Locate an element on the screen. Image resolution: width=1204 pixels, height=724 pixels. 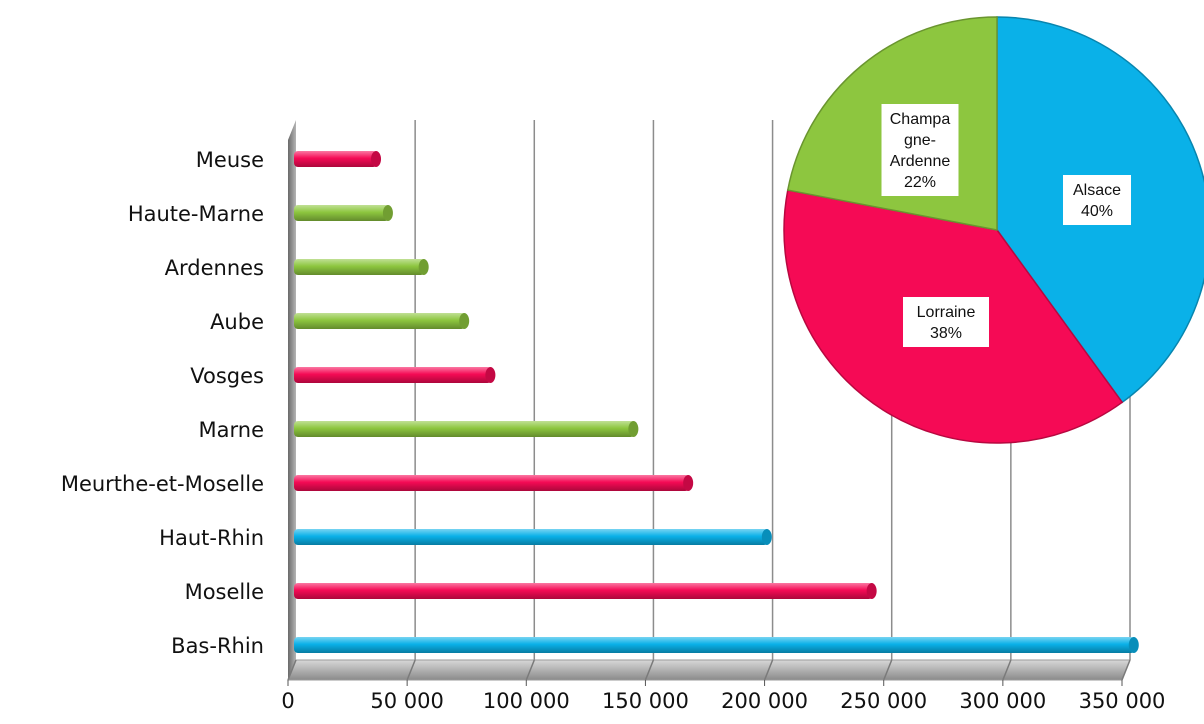
pie-label-line: 40% is located at coordinates (1097, 211).